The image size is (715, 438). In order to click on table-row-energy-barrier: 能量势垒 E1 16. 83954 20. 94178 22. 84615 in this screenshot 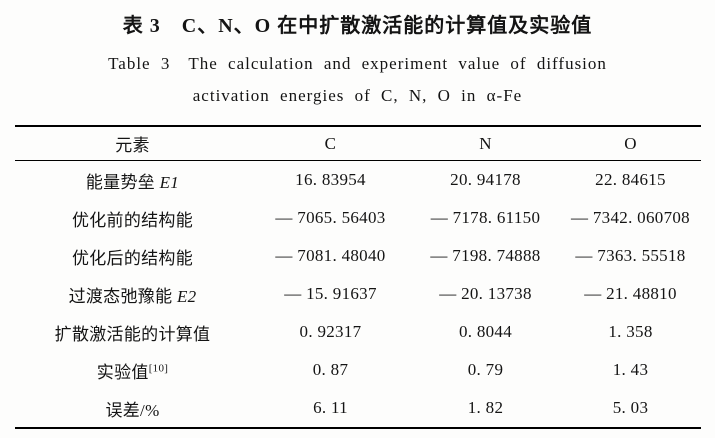, I will do `click(358, 180)`.